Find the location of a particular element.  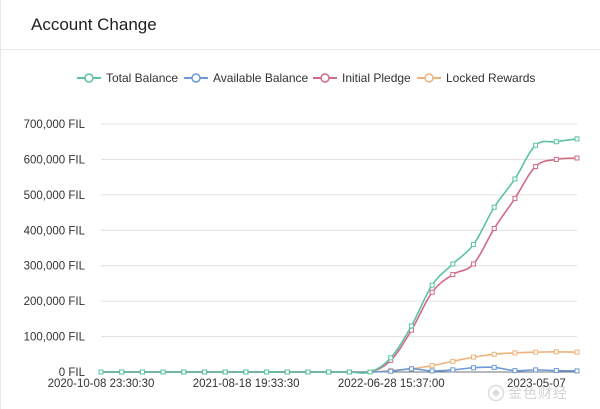

y-tick-label: 400,000 FIL is located at coordinates (55, 231).